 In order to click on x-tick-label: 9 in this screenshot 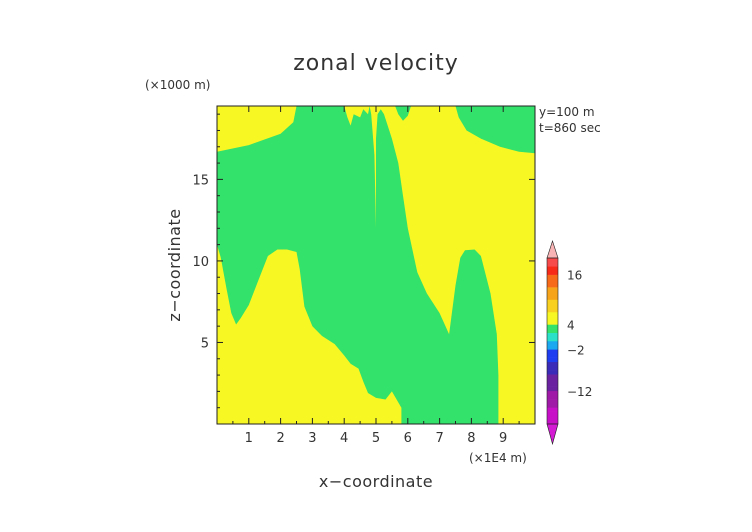, I will do `click(503, 438)`.